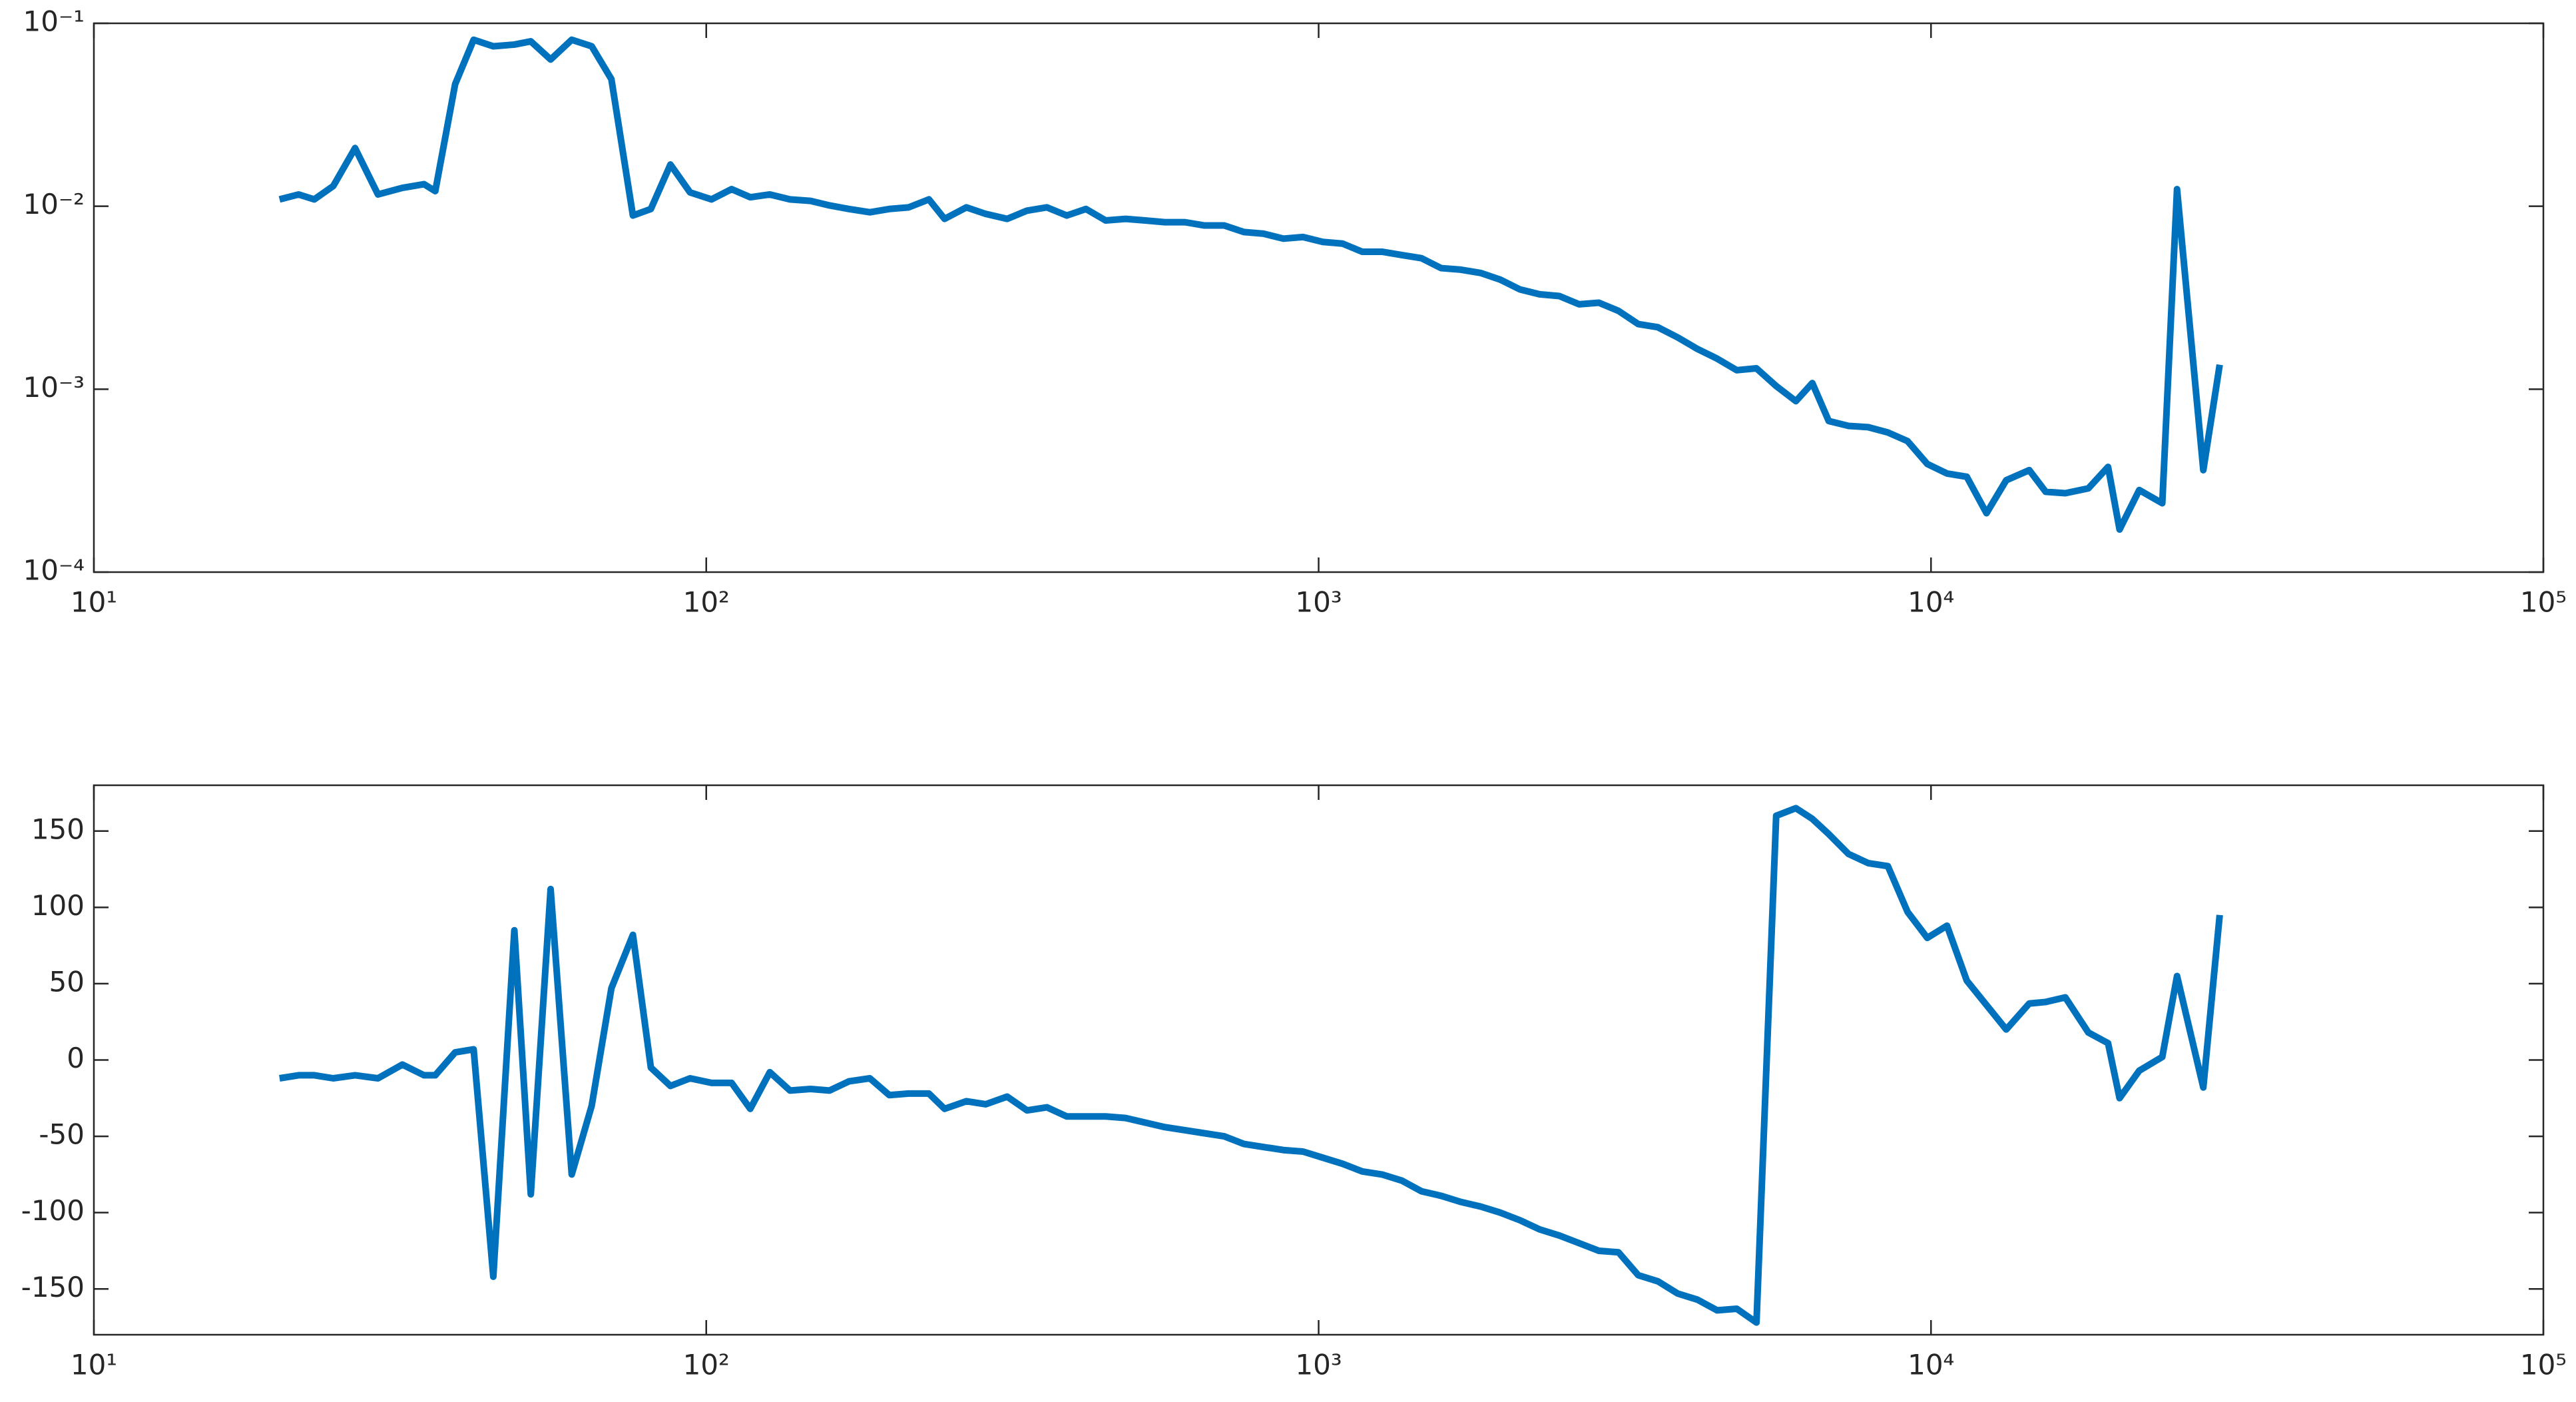 Image resolution: width=2576 pixels, height=1402 pixels. I want to click on y-tick-label: 50, so click(67, 981).